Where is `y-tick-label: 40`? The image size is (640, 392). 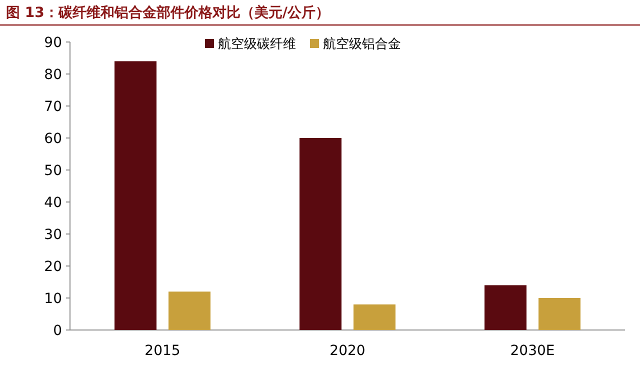 y-tick-label: 40 is located at coordinates (53, 203).